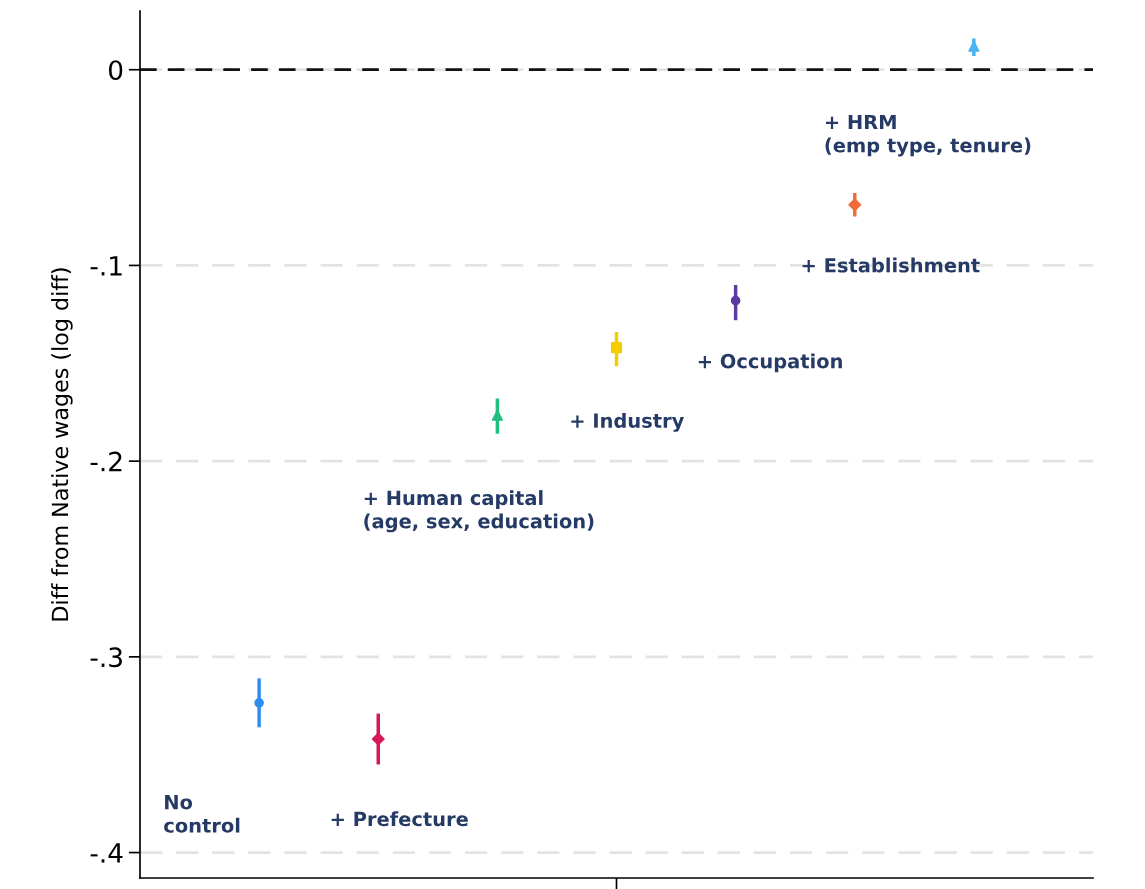 Image resolution: width=1145 pixels, height=889 pixels. What do you see at coordinates (770, 363) in the screenshot?
I see `annotation: + Occupation` at bounding box center [770, 363].